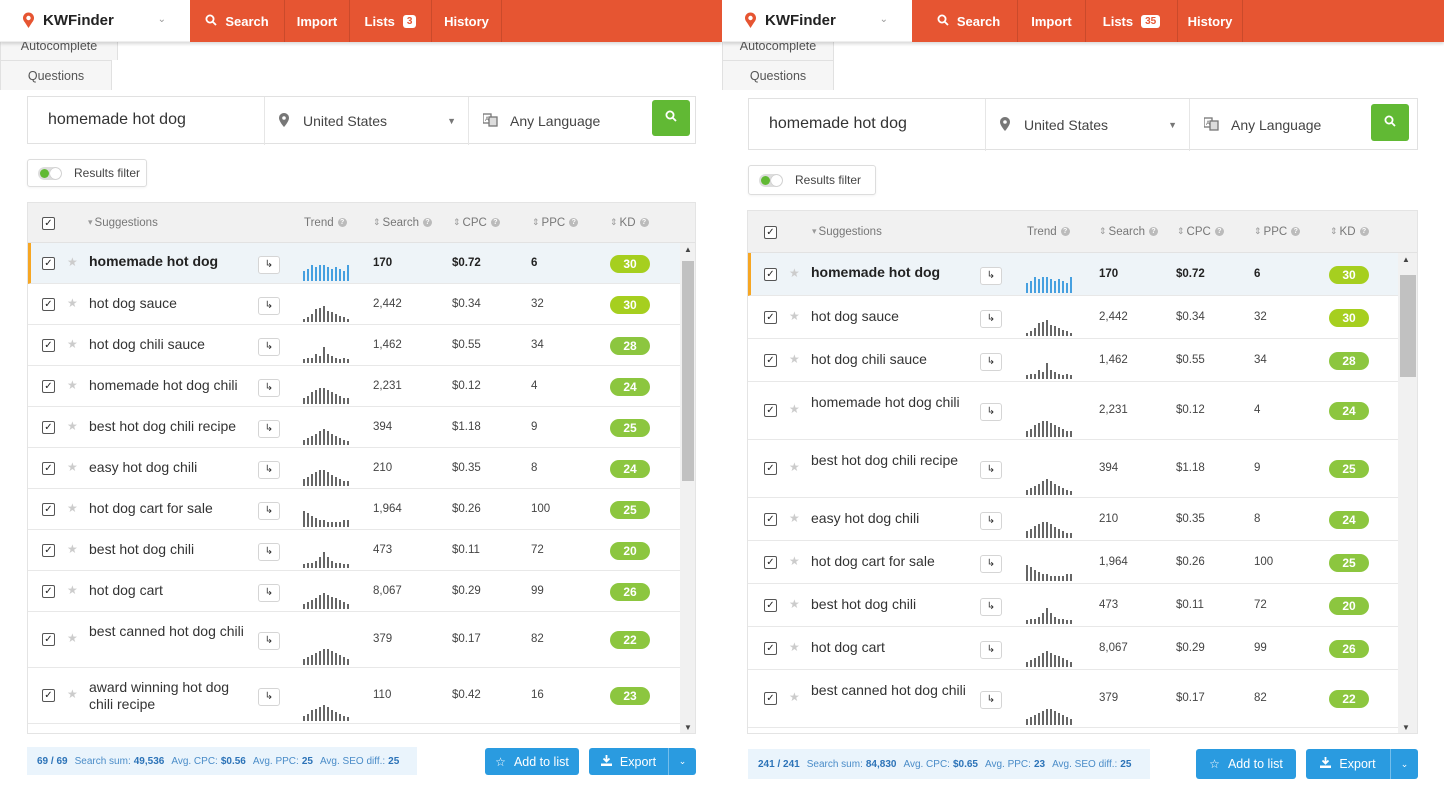 Image resolution: width=1444 pixels, height=800 pixels. What do you see at coordinates (237, 21) in the screenshot?
I see `nav-search: Search` at bounding box center [237, 21].